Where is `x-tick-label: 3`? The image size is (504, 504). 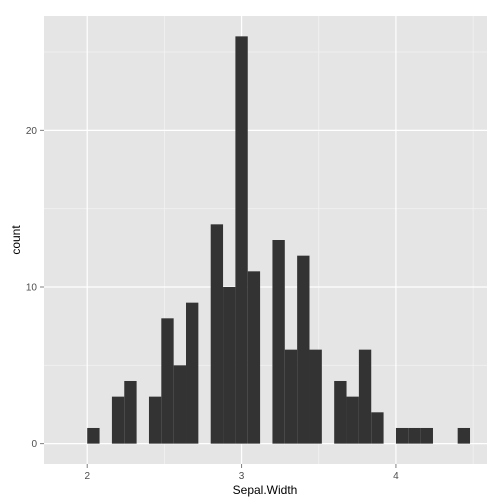
x-tick-label: 3 is located at coordinates (242, 476).